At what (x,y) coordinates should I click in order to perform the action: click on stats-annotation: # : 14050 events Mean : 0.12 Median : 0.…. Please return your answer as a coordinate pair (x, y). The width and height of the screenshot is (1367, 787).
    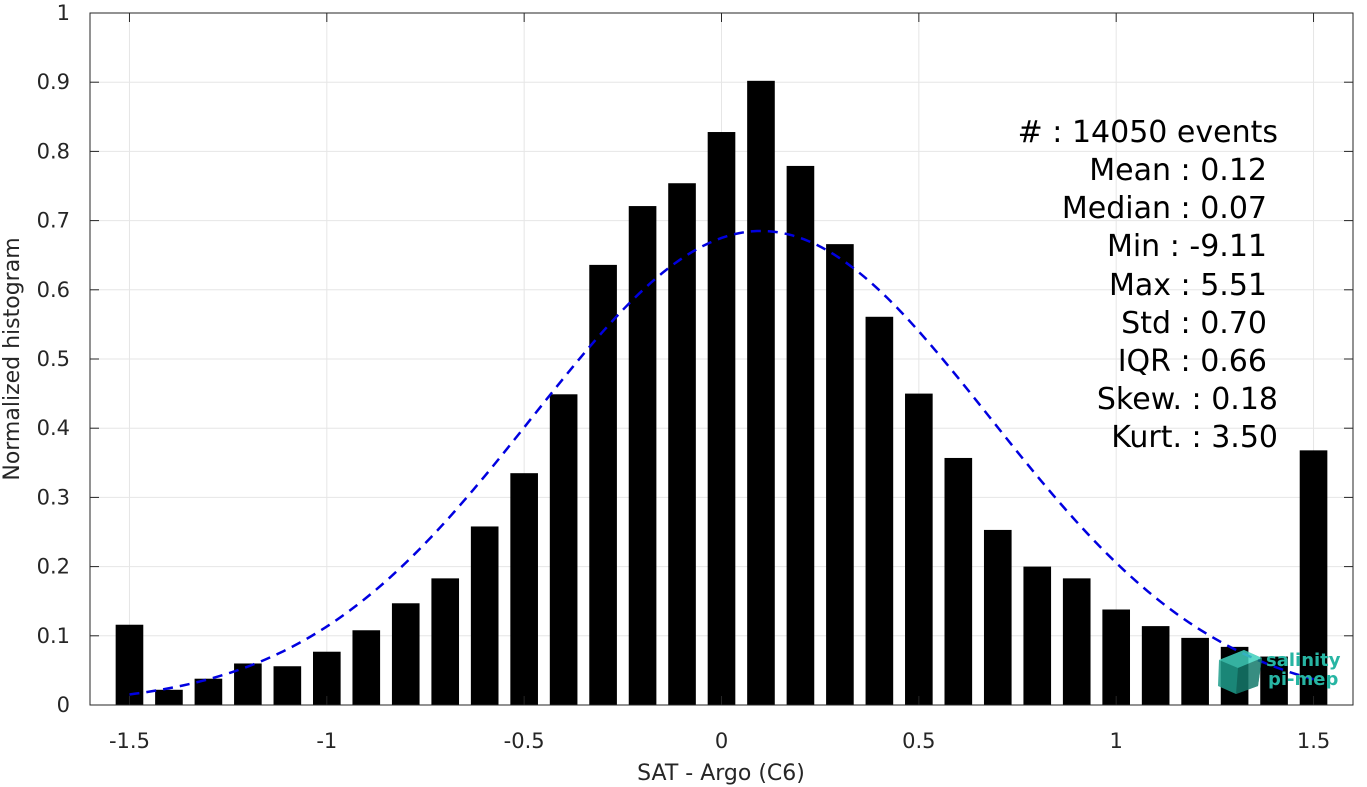
    Looking at the image, I should click on (1148, 285).